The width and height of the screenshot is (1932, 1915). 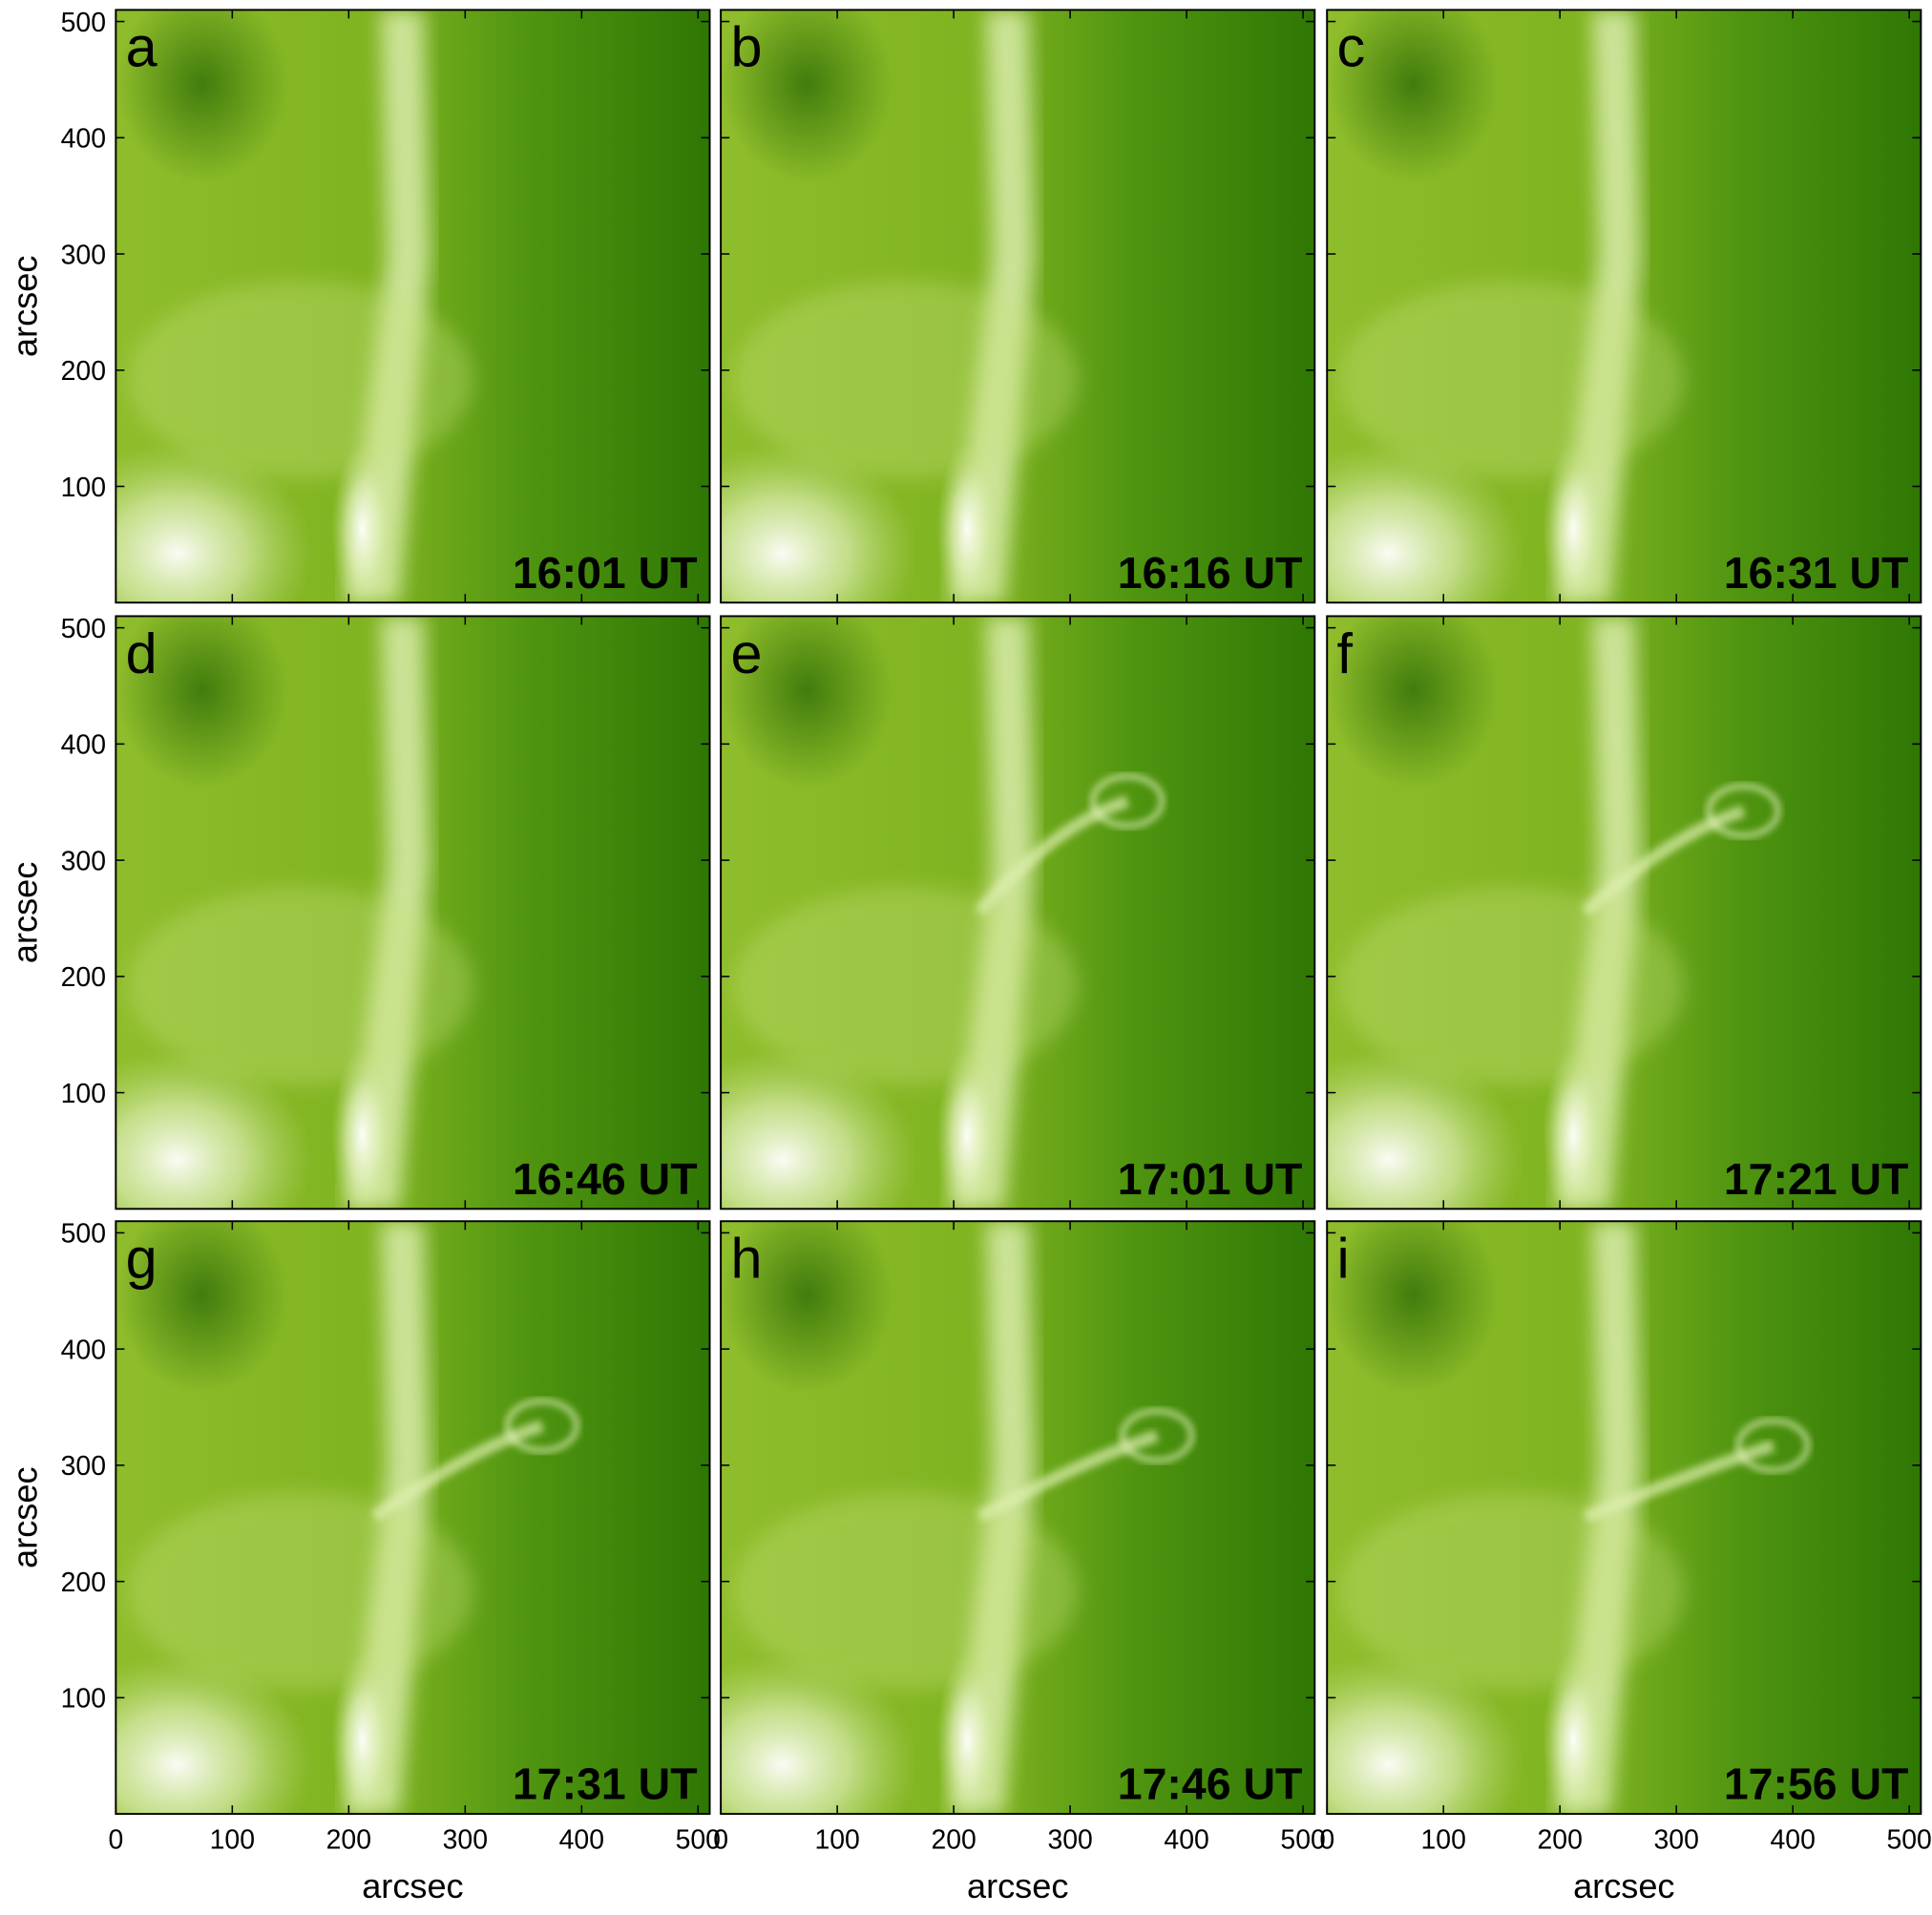 What do you see at coordinates (1210, 1179) in the screenshot?
I see `panel-time: 17:01 UT` at bounding box center [1210, 1179].